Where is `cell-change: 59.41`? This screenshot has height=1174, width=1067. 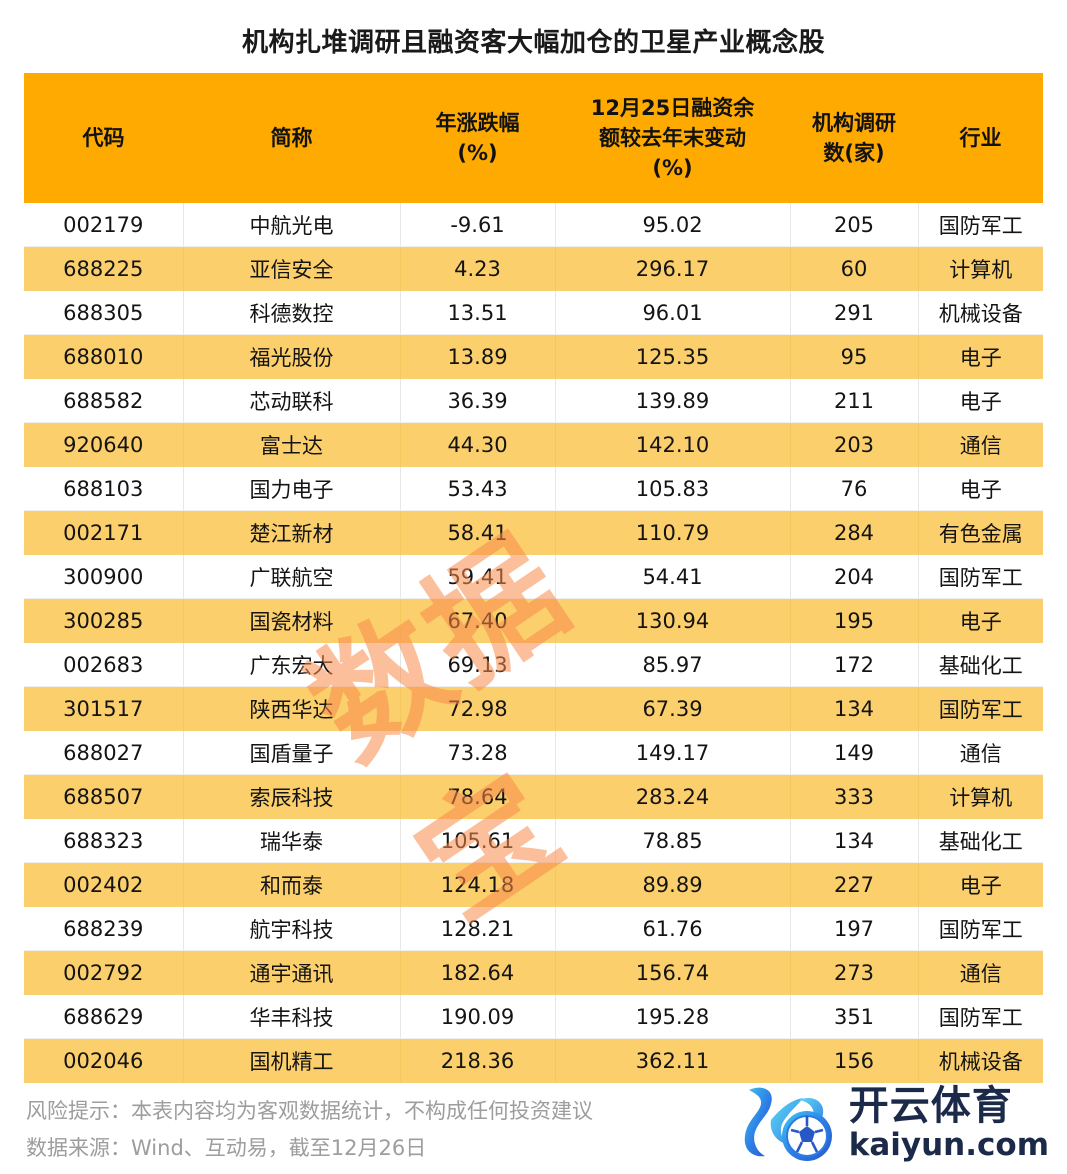
cell-change: 59.41 is located at coordinates (478, 577).